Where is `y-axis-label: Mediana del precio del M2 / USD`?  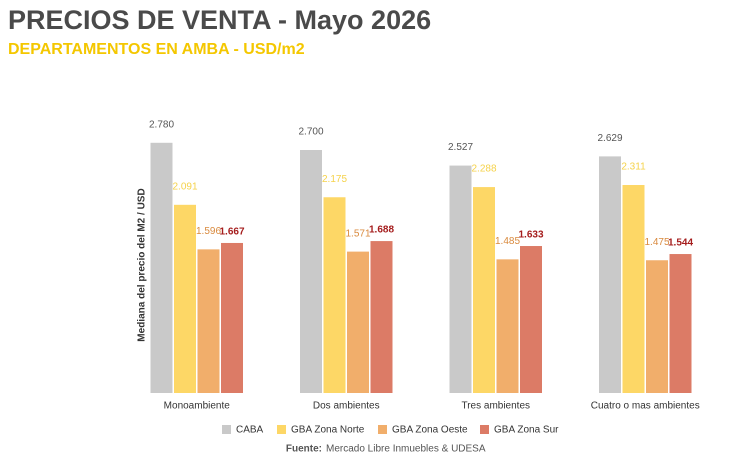 y-axis-label: Mediana del precio del M2 / USD is located at coordinates (142, 264).